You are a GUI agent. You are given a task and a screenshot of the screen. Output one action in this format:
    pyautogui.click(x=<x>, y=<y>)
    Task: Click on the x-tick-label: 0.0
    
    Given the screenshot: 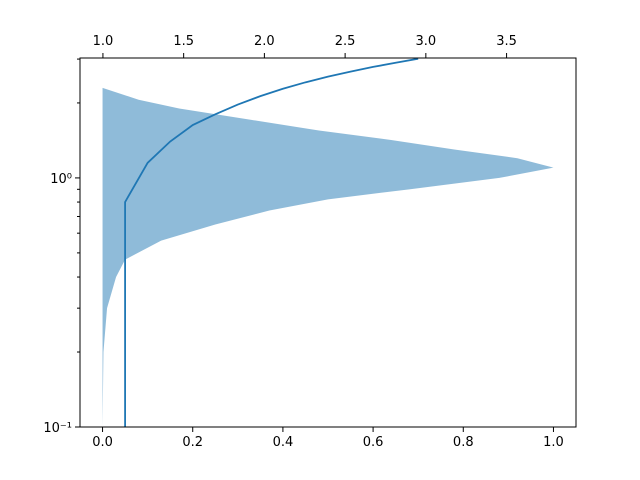 What is the action you would take?
    pyautogui.click(x=102, y=442)
    